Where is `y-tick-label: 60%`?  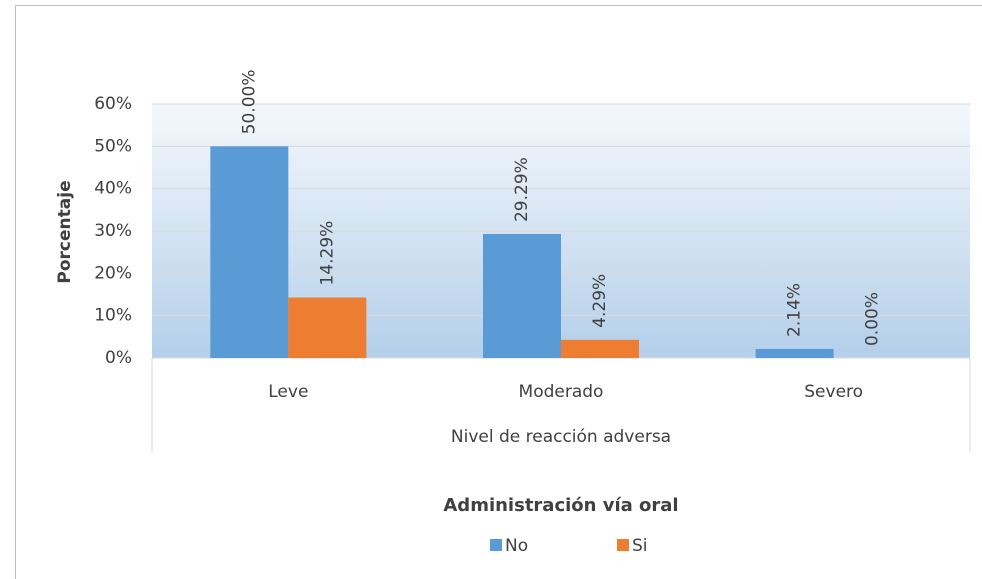 y-tick-label: 60% is located at coordinates (113, 104).